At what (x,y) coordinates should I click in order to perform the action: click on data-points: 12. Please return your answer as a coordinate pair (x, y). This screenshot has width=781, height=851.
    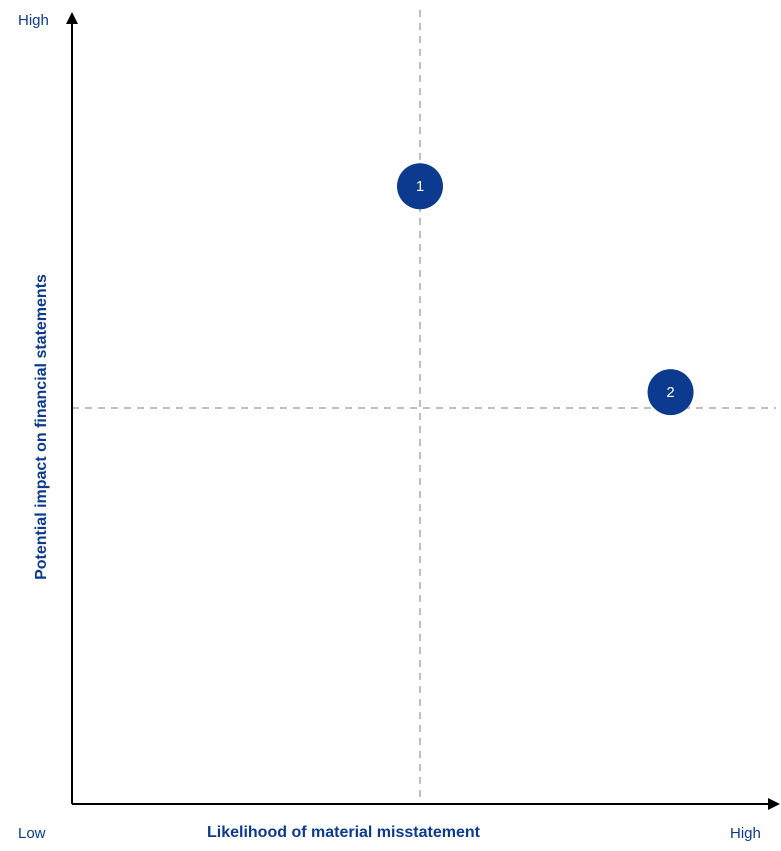
    Looking at the image, I should click on (545, 289).